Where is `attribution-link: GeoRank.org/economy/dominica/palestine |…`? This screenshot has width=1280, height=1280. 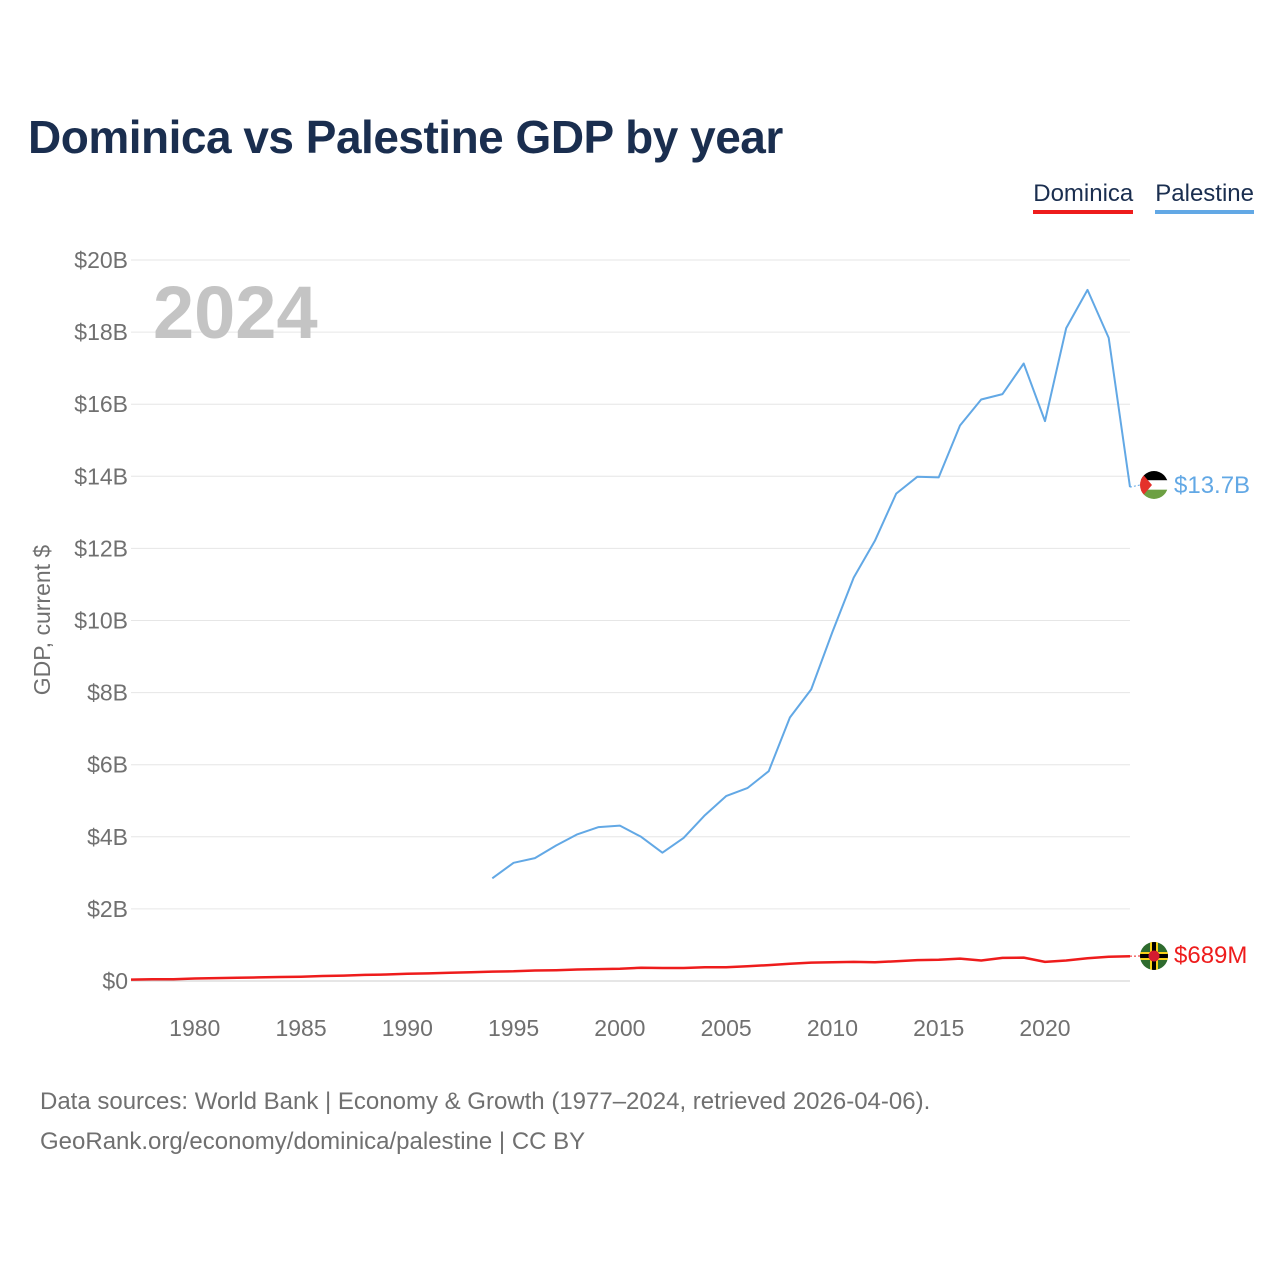 attribution-link: GeoRank.org/economy/dominica/palestine |… is located at coordinates (313, 1141).